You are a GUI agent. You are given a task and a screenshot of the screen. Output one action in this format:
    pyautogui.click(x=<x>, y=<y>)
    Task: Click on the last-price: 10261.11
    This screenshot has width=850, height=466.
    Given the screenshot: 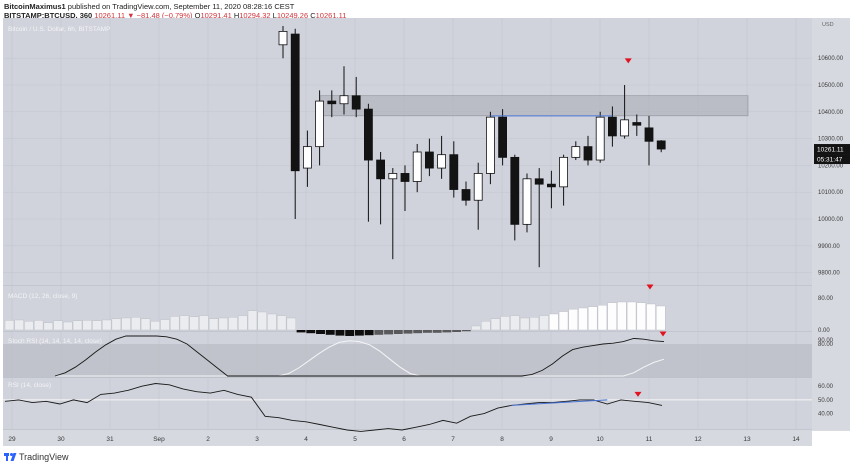 What is the action you would take?
    pyautogui.click(x=110, y=15)
    